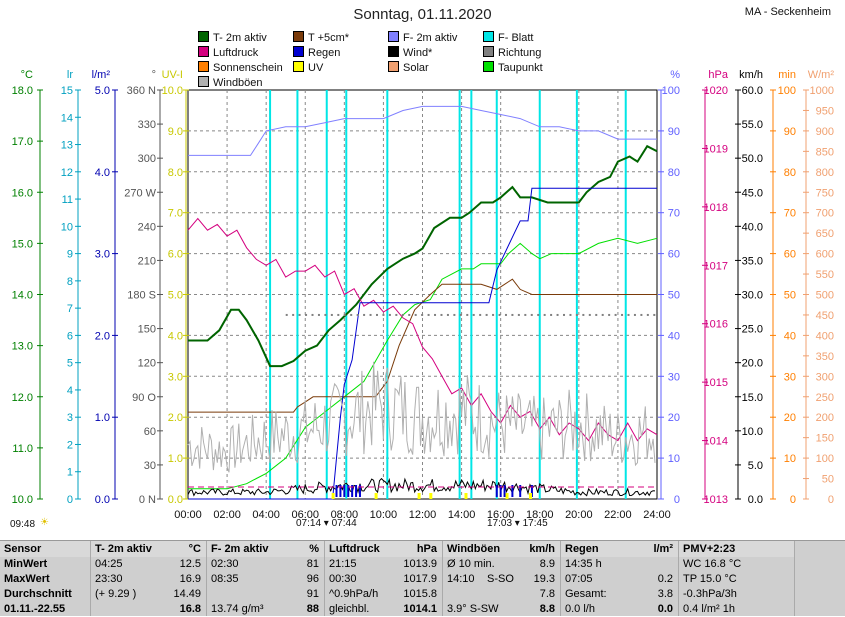 This screenshot has width=845, height=617. Describe the element at coordinates (22, 296) in the screenshot. I see `axis-tick-label-temp: 14.0` at that location.